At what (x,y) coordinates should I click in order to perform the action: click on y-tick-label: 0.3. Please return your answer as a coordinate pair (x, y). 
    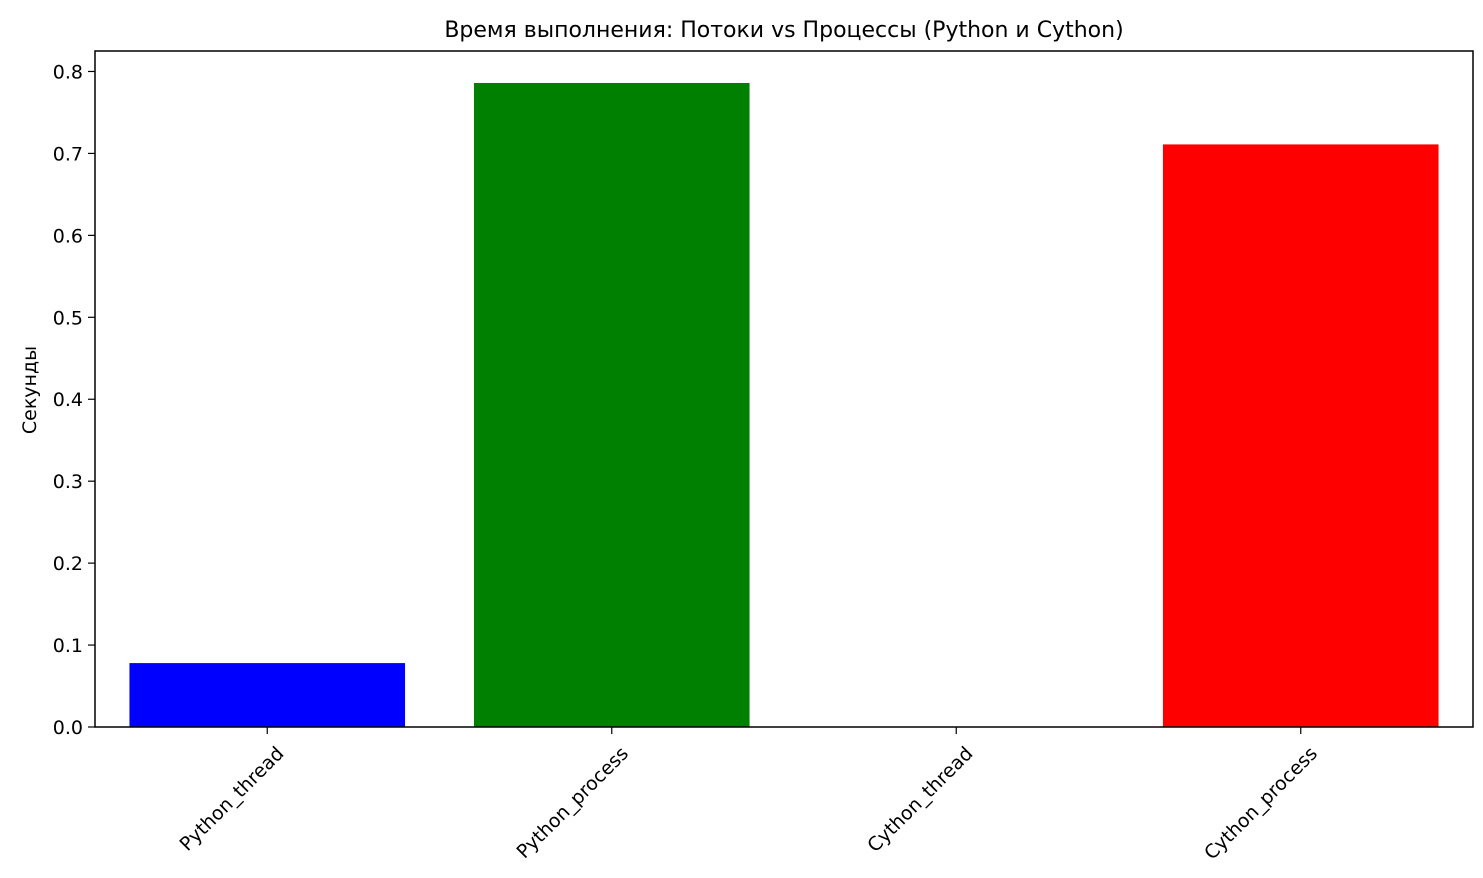
    Looking at the image, I should click on (68, 482).